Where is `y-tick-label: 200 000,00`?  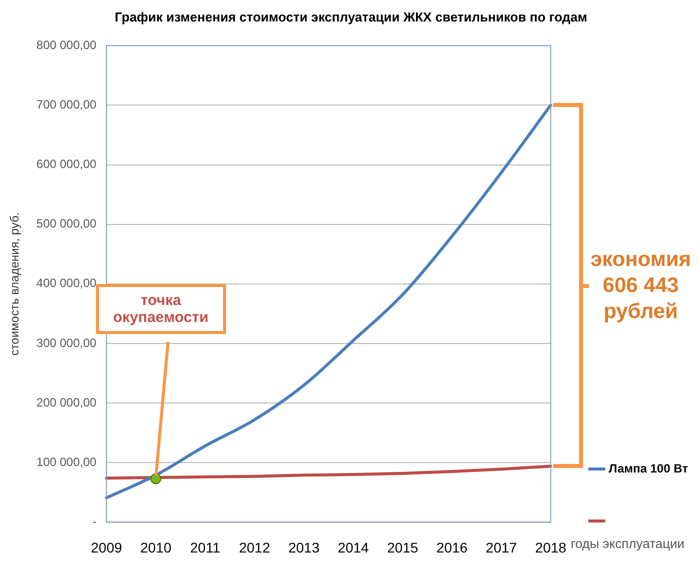
y-tick-label: 200 000,00 is located at coordinates (66, 402).